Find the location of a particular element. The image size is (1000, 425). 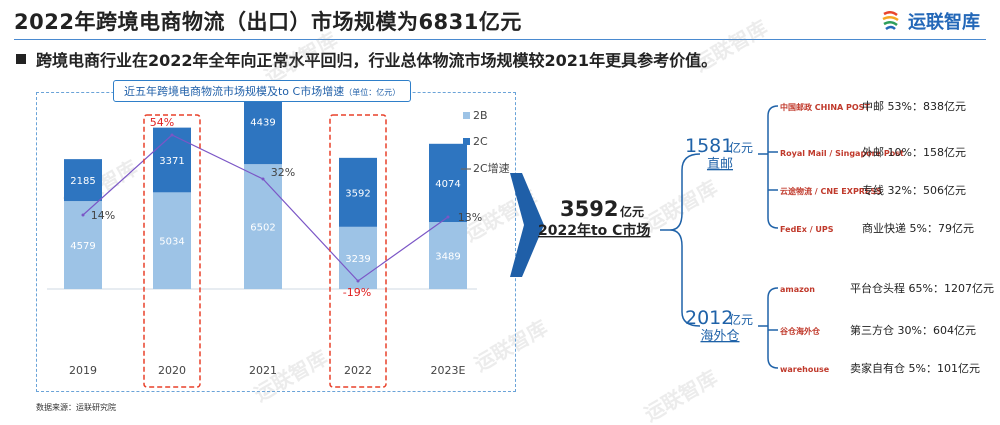

arrow-chevron-icon is located at coordinates (527, 225).